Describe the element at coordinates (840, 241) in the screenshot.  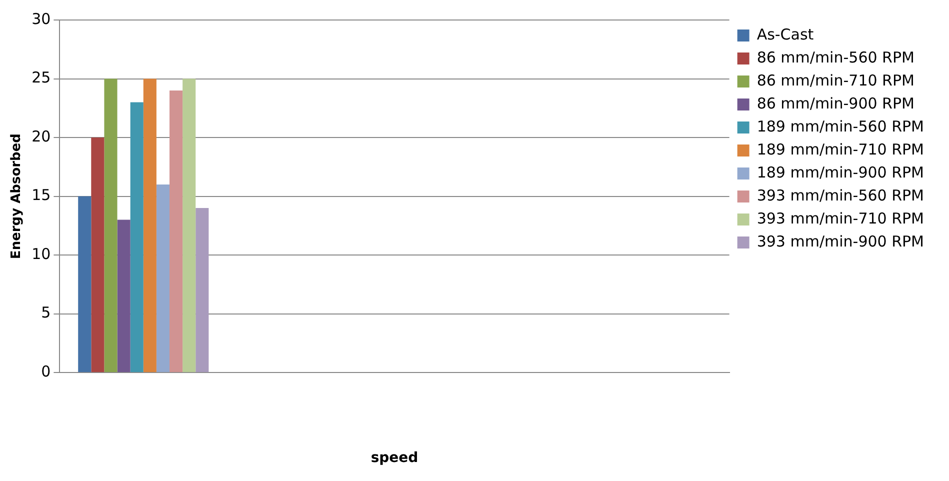
I see `legend-label: 393 mm/min-900 RPM` at that location.